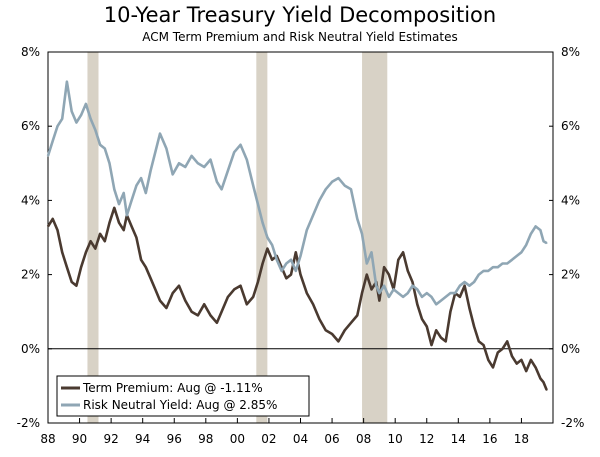 The image size is (600, 457). Describe the element at coordinates (172, 388) in the screenshot. I see `legend-label-term-premium: Term Premium: Aug @ -1.11%` at that location.